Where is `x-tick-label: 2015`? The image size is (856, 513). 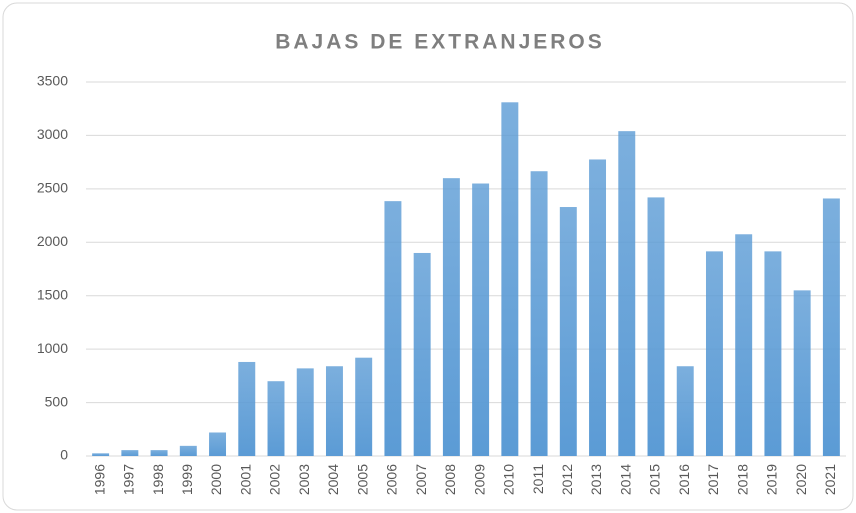 x-tick-label: 2015 is located at coordinates (655, 479).